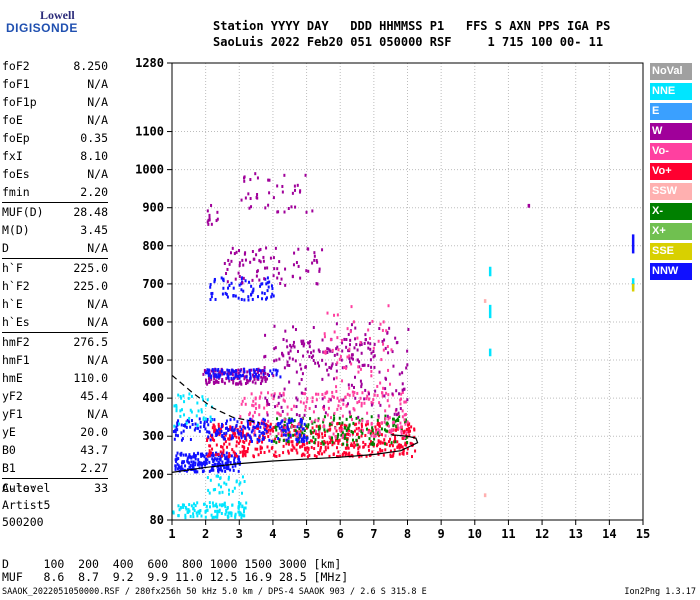 Image resolution: width=700 pixels, height=600 pixels. Describe the element at coordinates (16, 192) in the screenshot. I see `param-label: fmin` at that location.